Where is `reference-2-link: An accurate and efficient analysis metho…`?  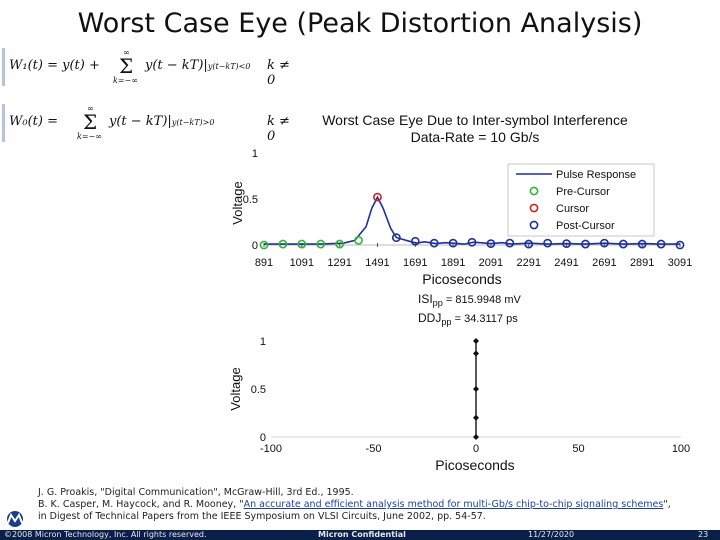 reference-2-link: An accurate and efficient analysis metho… is located at coordinates (453, 504).